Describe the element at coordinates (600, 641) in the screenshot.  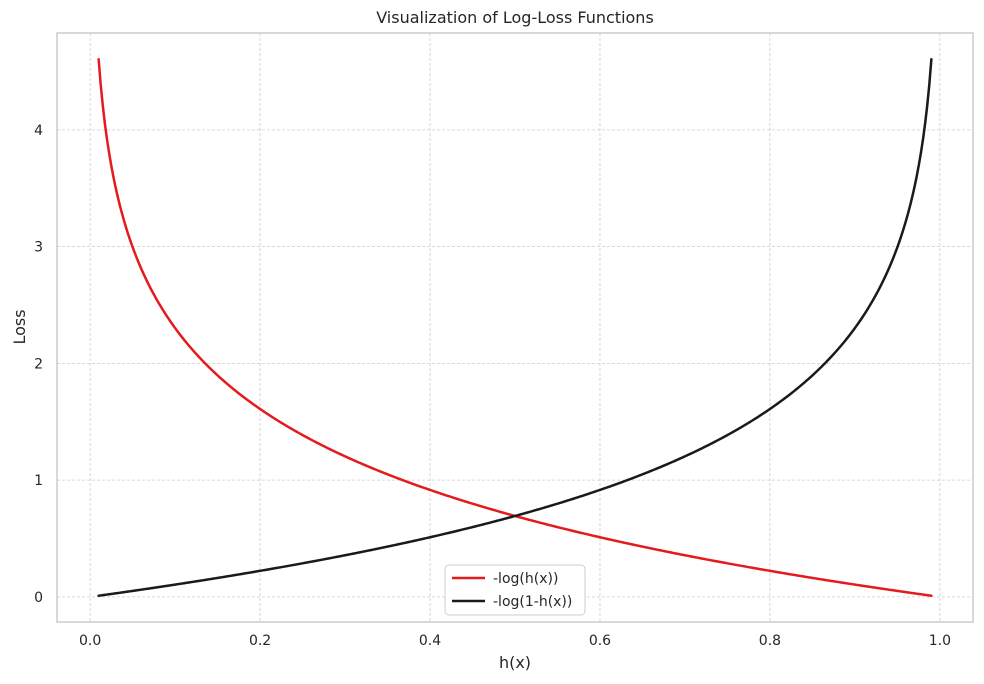
I see `x-tick-label: 0.6` at that location.